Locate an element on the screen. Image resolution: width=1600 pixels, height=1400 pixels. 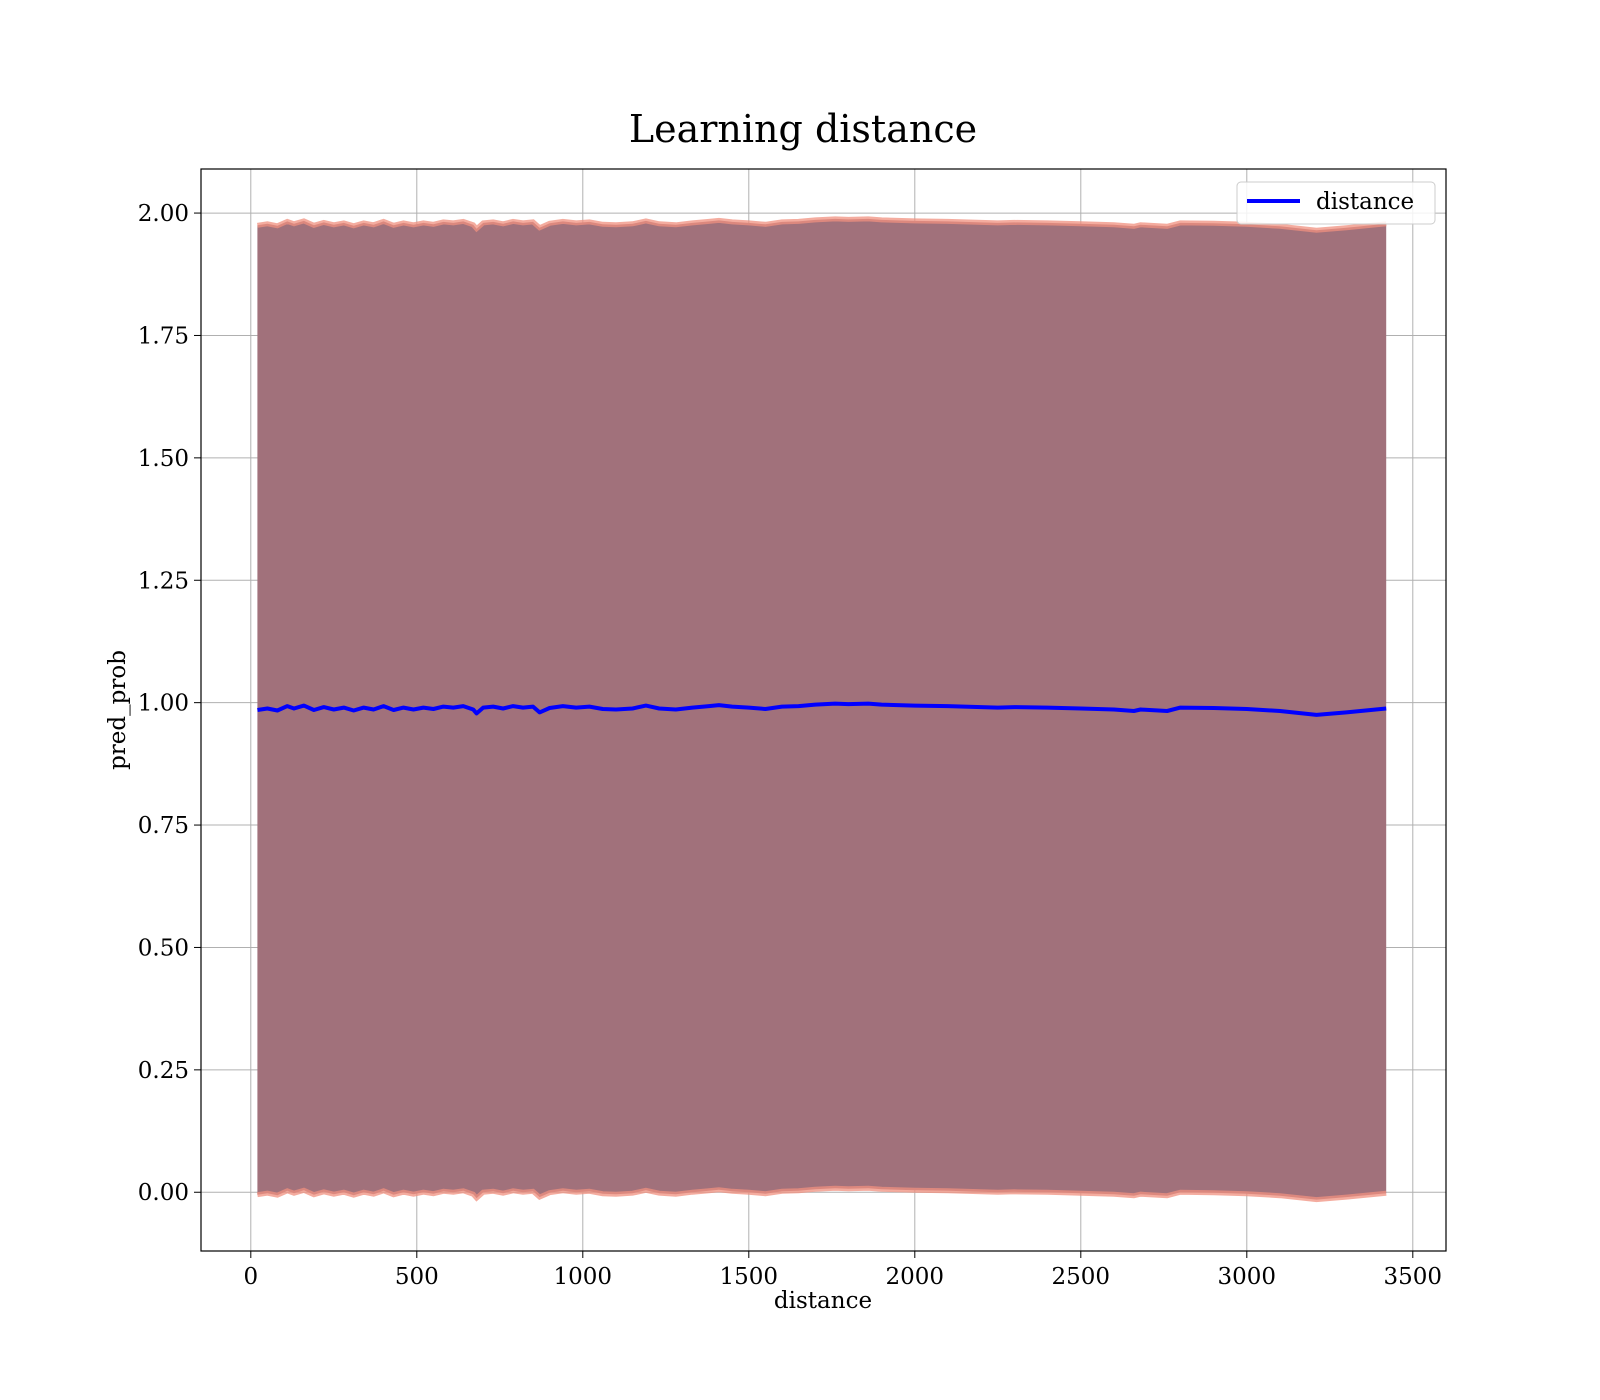
x-tick-label-2: 1000 is located at coordinates (583, 1277).